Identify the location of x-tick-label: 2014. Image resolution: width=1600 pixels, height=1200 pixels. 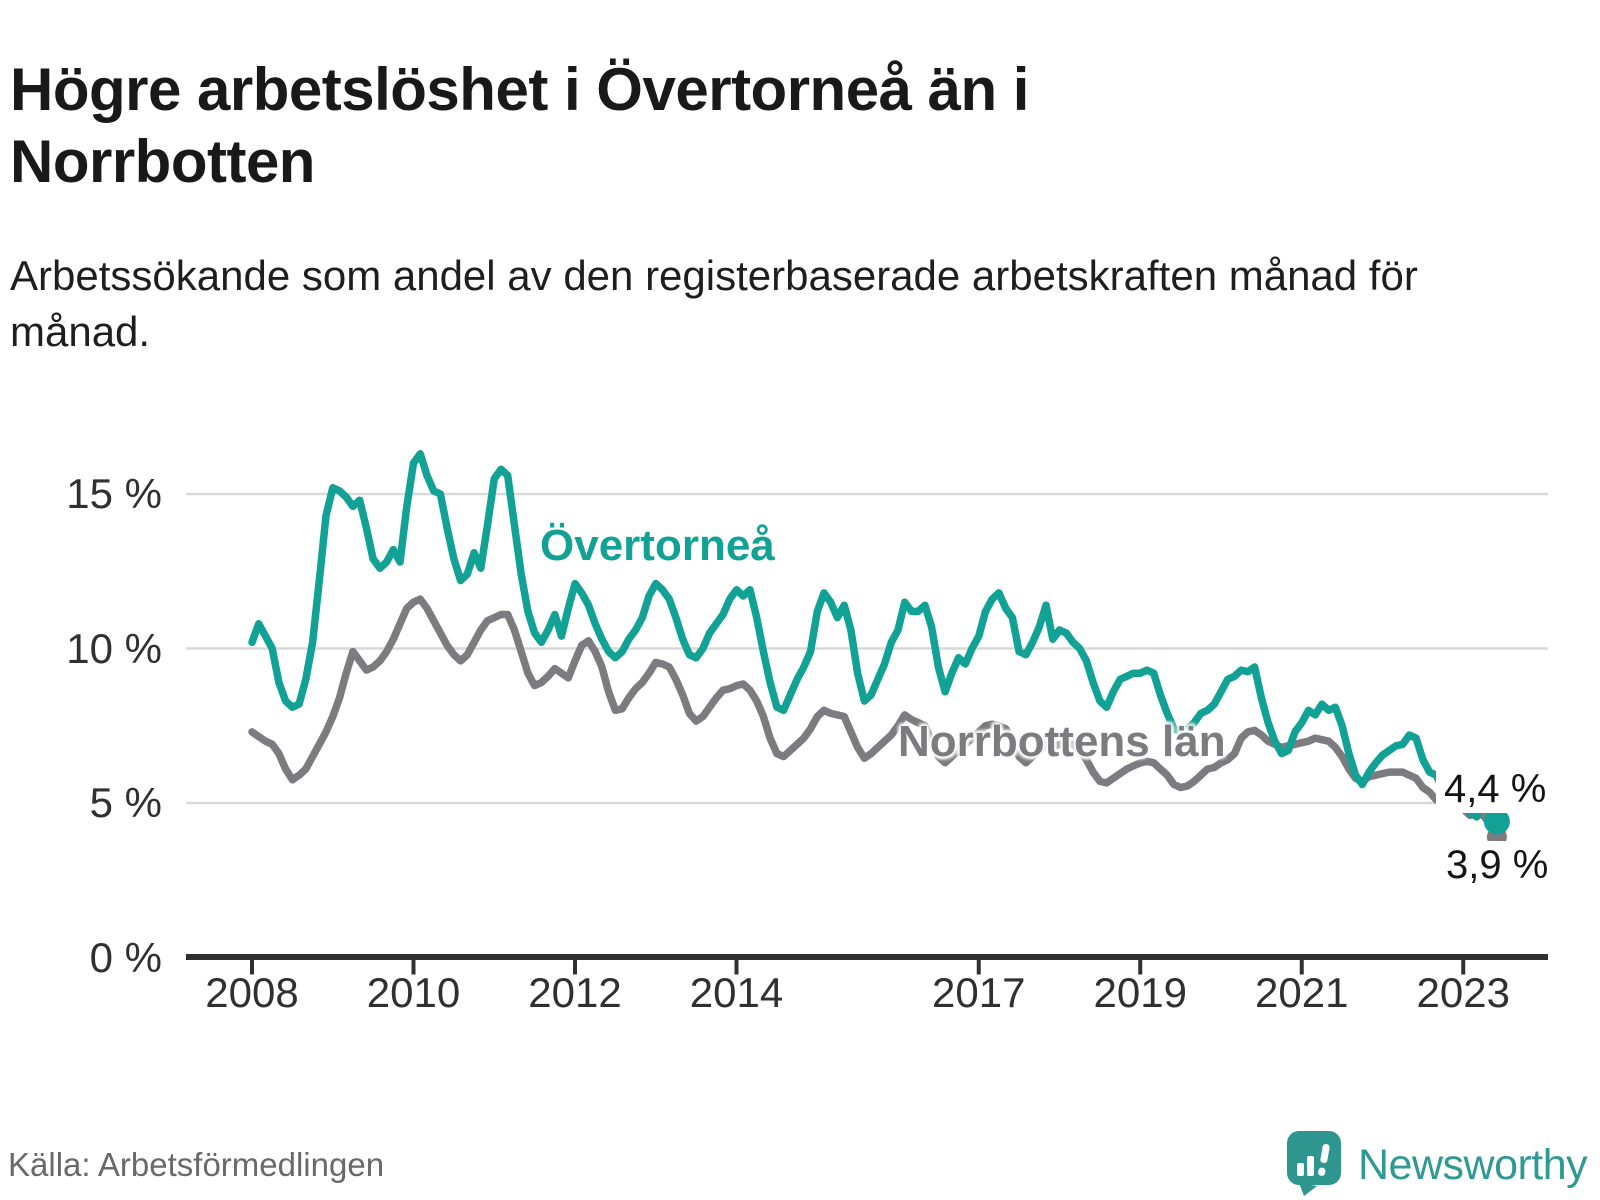
(736, 992).